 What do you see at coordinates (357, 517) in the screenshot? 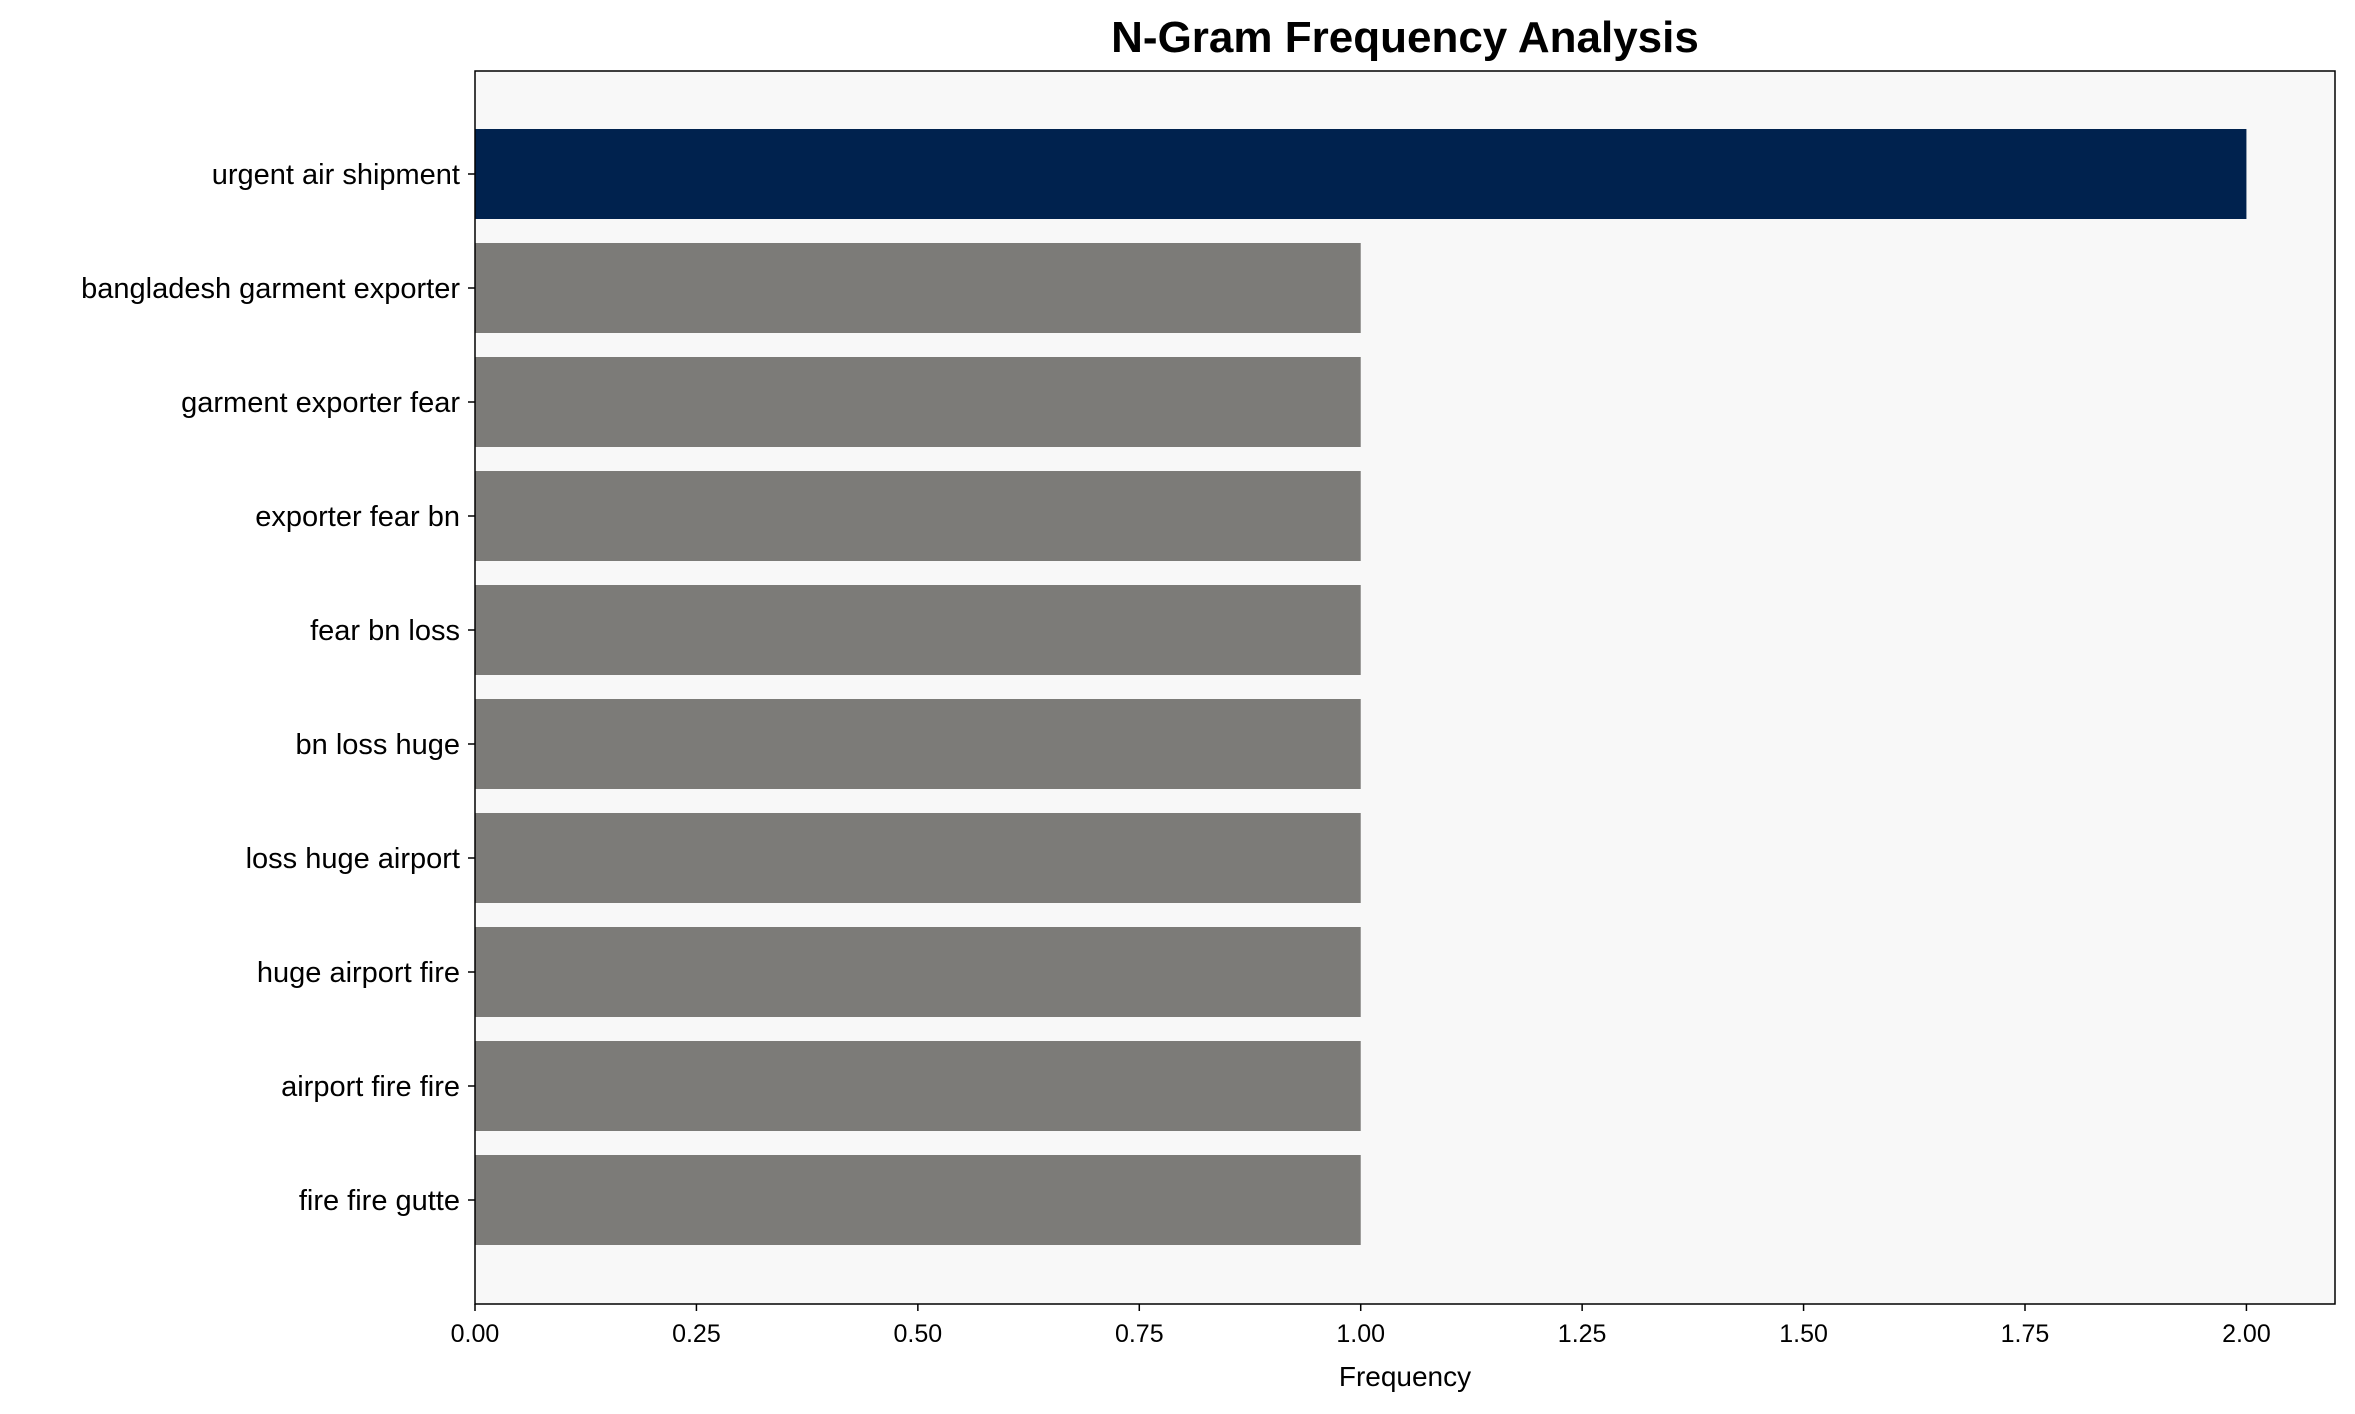
I see `y-tick-label: exporter fear bn` at bounding box center [357, 517].